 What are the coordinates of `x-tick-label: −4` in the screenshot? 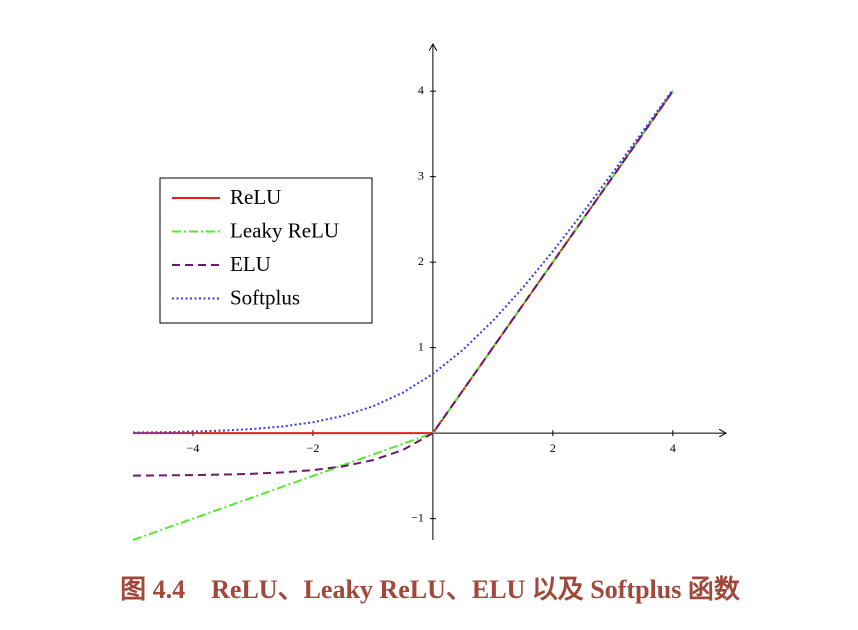 It's located at (193, 448).